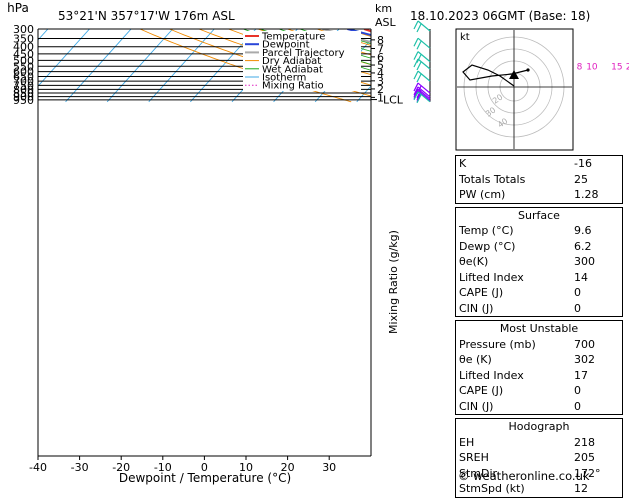  What do you see at coordinates (474, 458) in the screenshot?
I see `hodo-key: SREH` at bounding box center [474, 458].